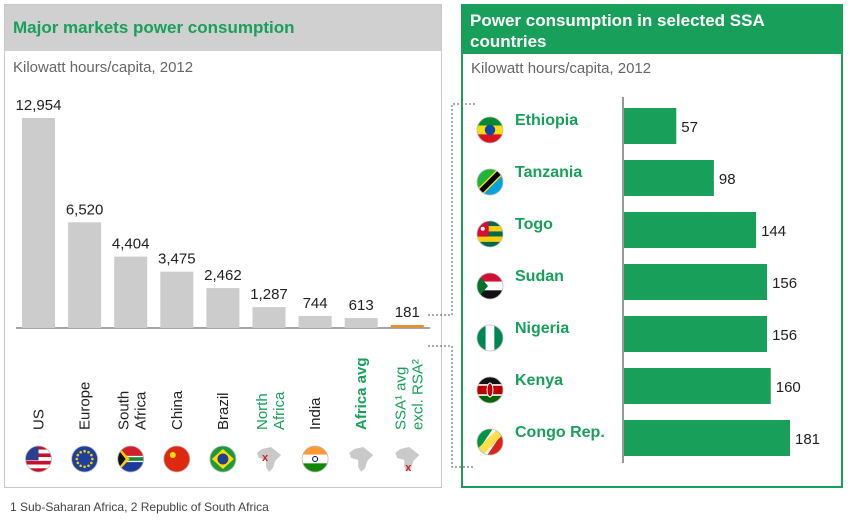  Describe the element at coordinates (361, 459) in the screenshot. I see `africa-map-icon` at that location.